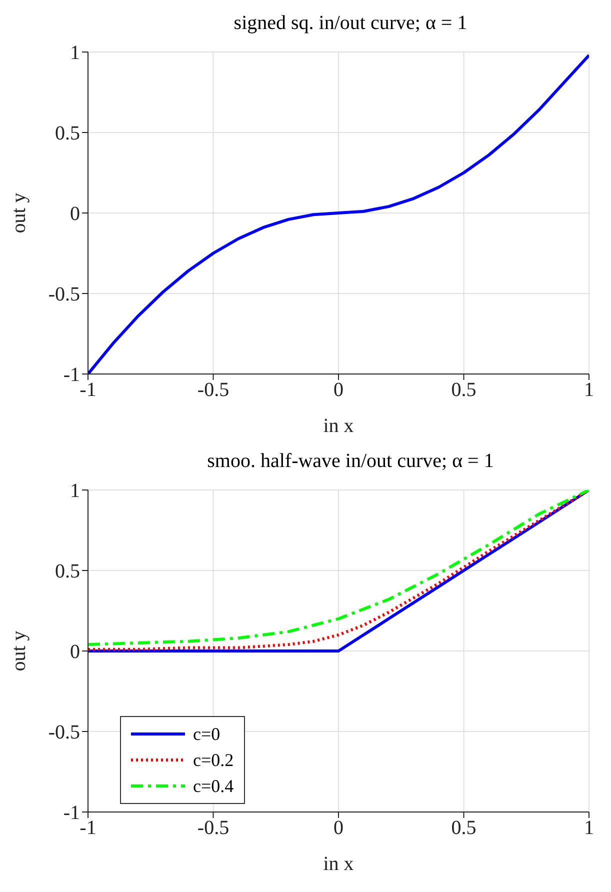 This screenshot has height=892, width=611. I want to click on legend-label: c=0, so click(206, 734).